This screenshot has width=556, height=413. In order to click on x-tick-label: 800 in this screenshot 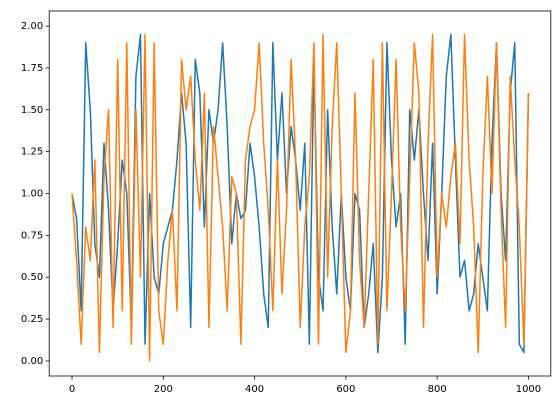, I will do `click(437, 389)`.